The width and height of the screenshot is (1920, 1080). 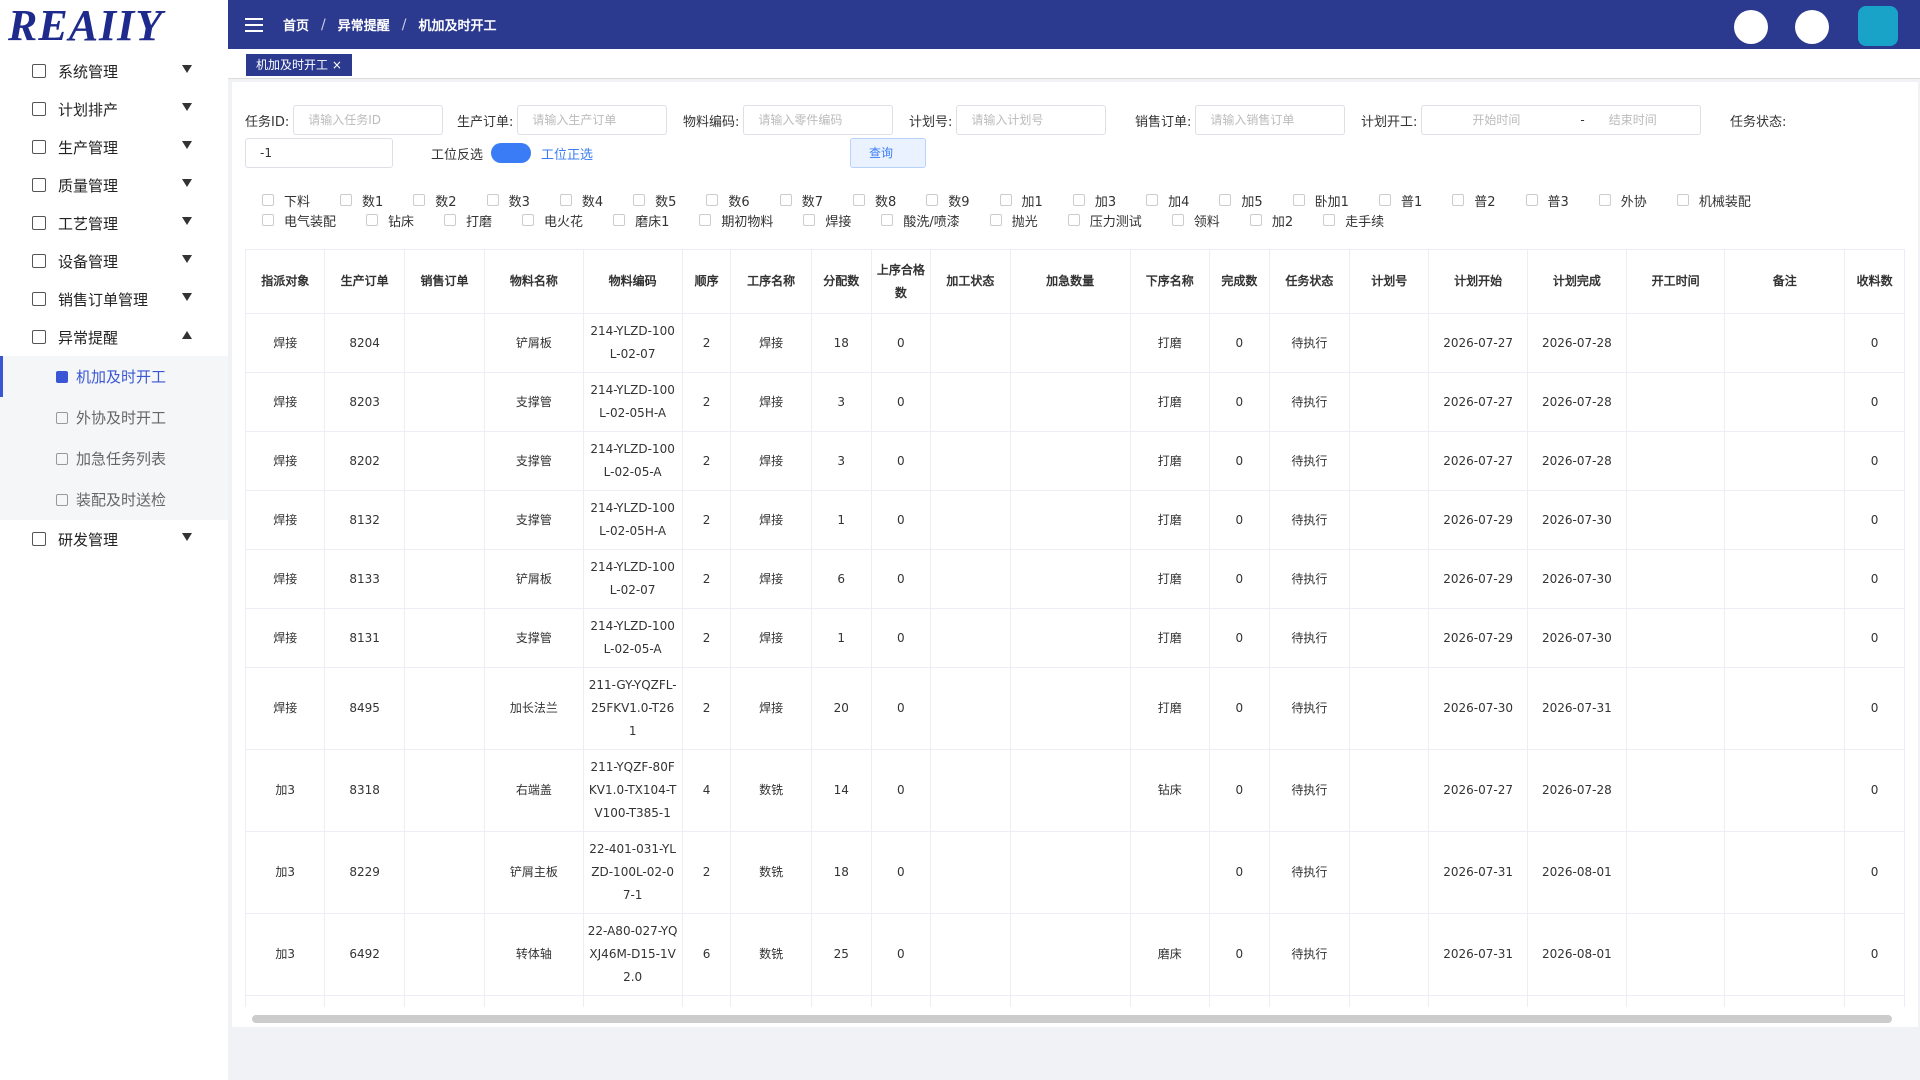 I want to click on checkbox-label: 加3, so click(x=1105, y=202).